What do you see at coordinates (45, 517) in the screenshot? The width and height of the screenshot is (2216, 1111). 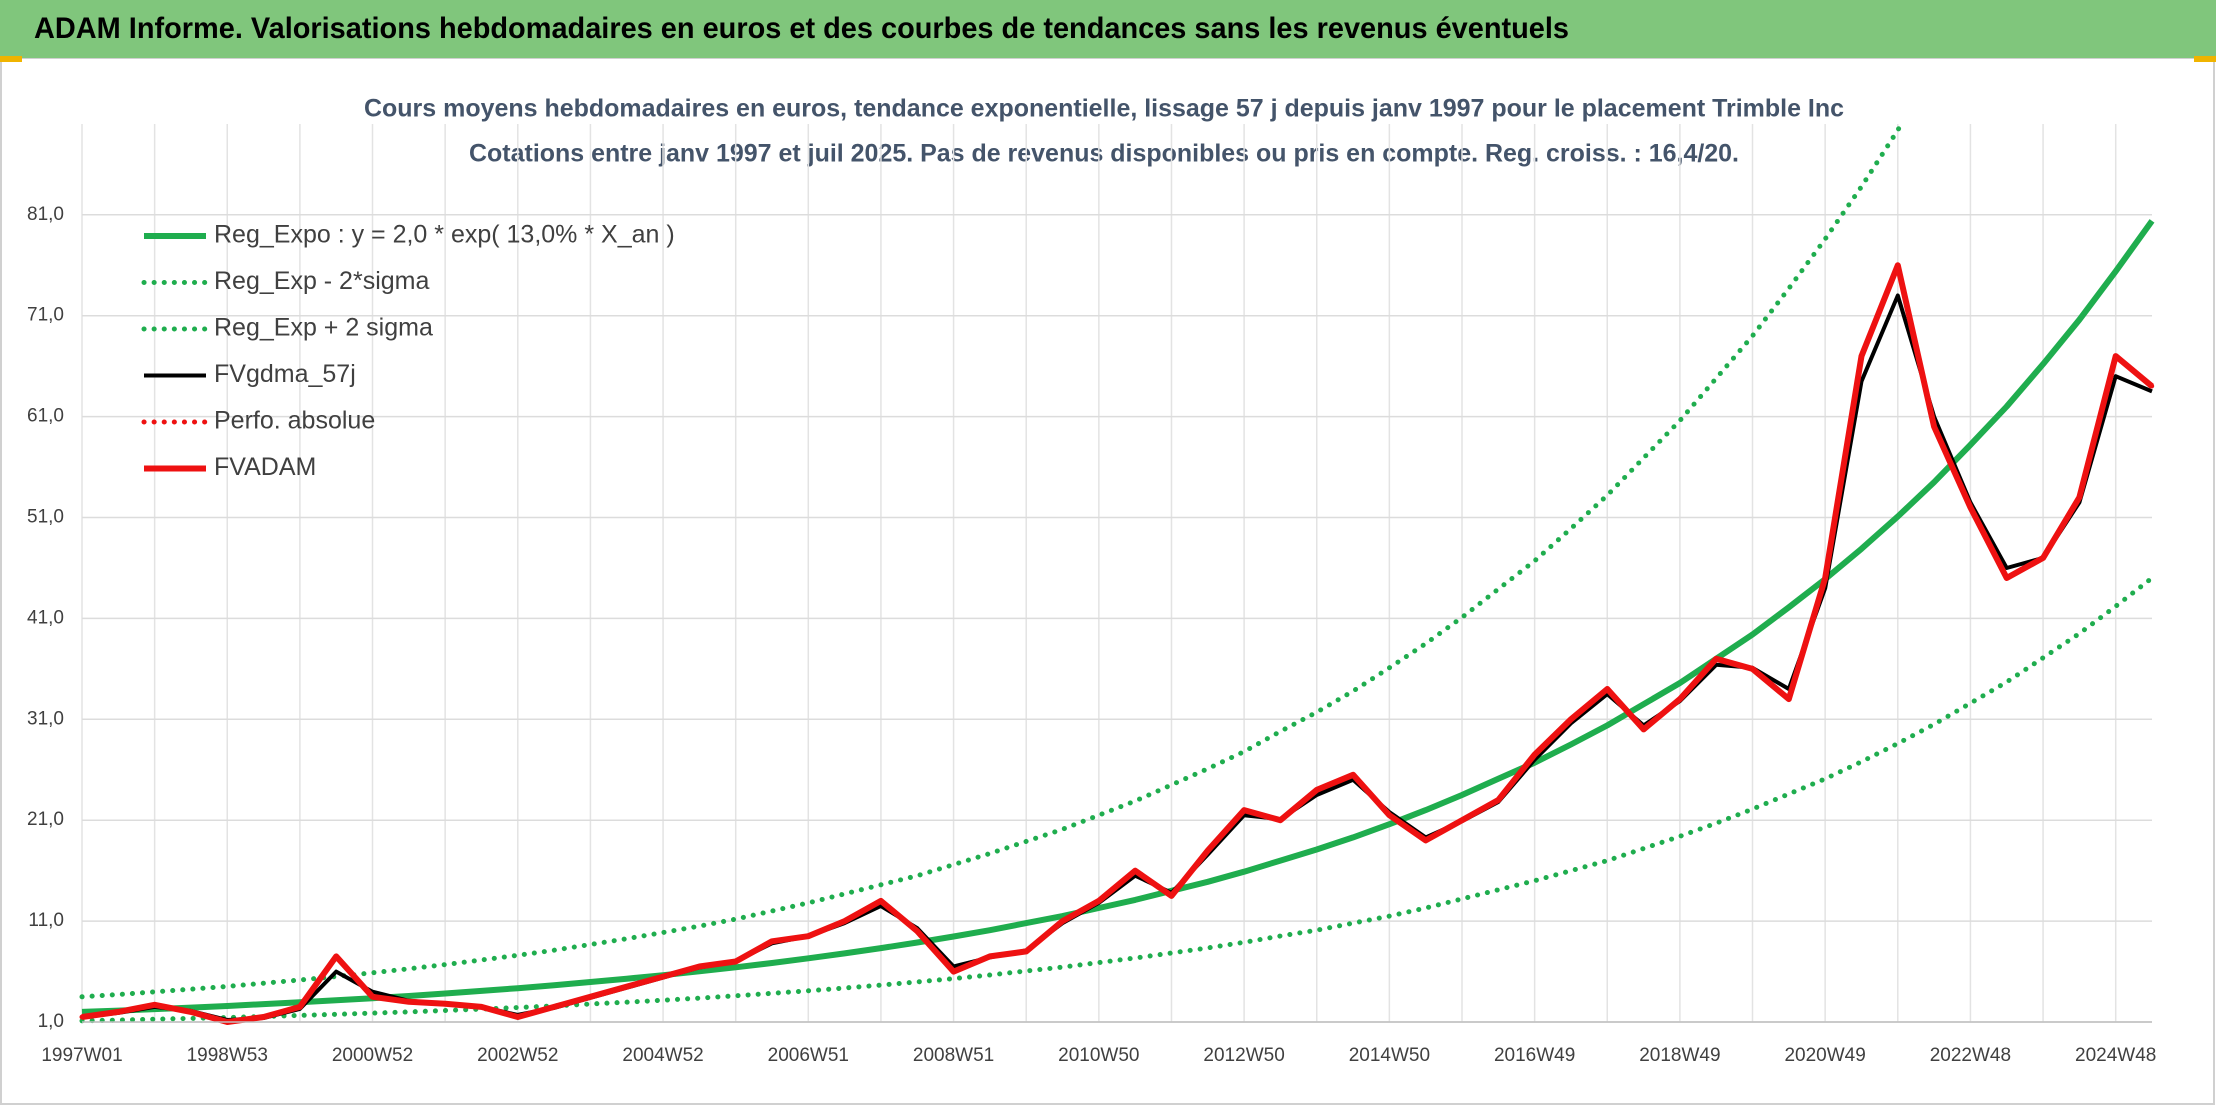 I see `y-tick-label: 51,0` at bounding box center [45, 517].